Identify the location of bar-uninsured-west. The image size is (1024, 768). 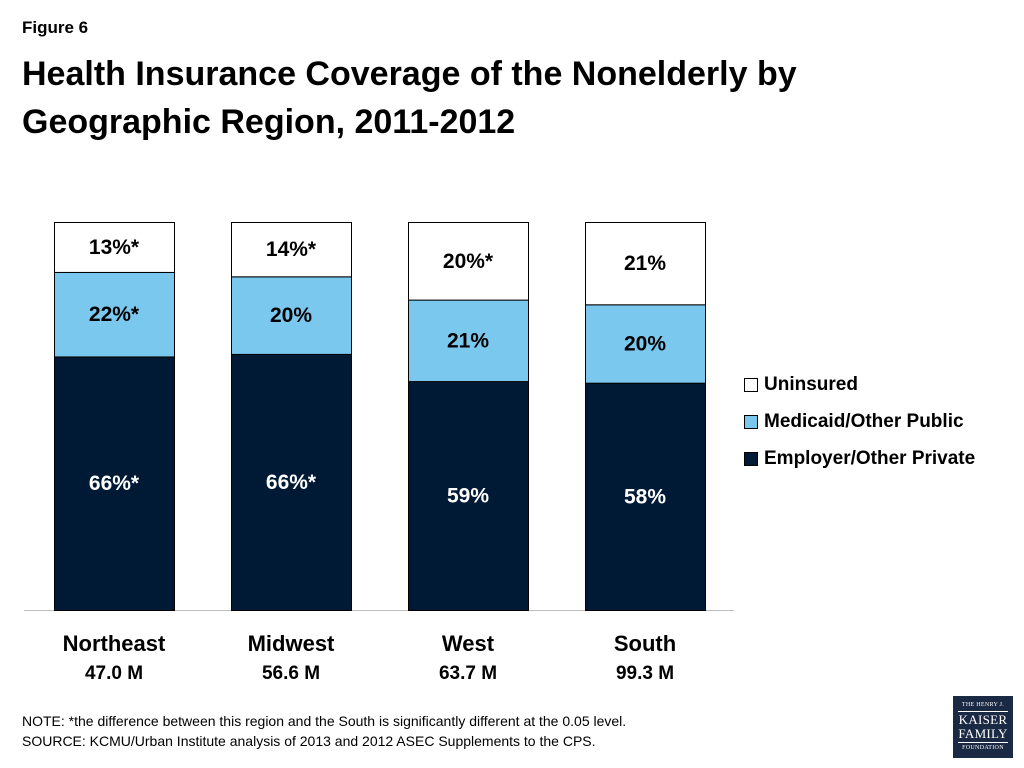
(468, 261).